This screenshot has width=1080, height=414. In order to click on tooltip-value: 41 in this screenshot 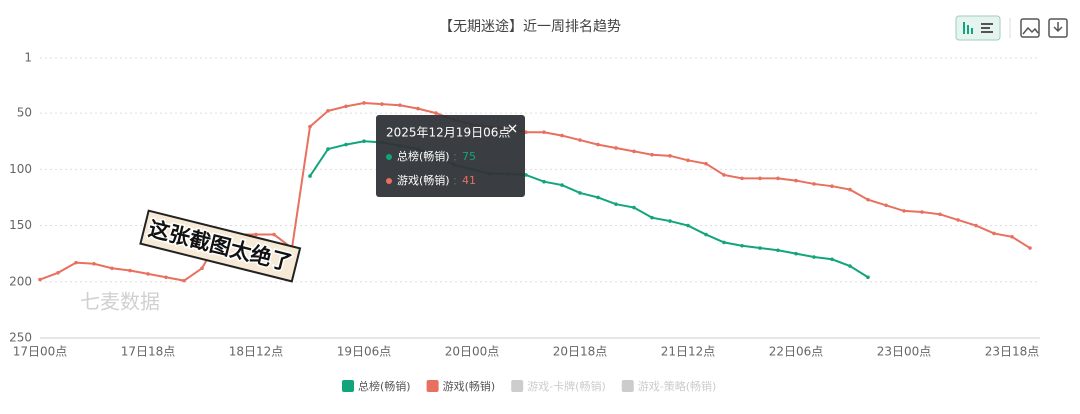, I will do `click(469, 180)`.